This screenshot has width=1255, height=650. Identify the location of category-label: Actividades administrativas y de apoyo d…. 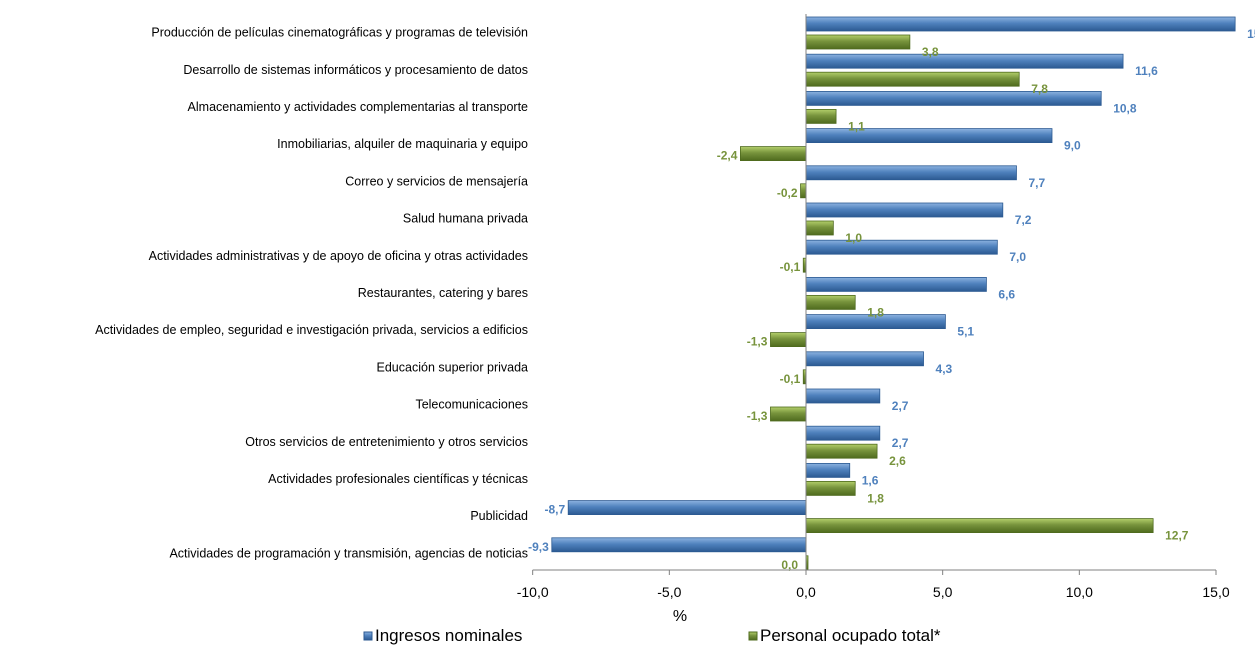
(338, 256).